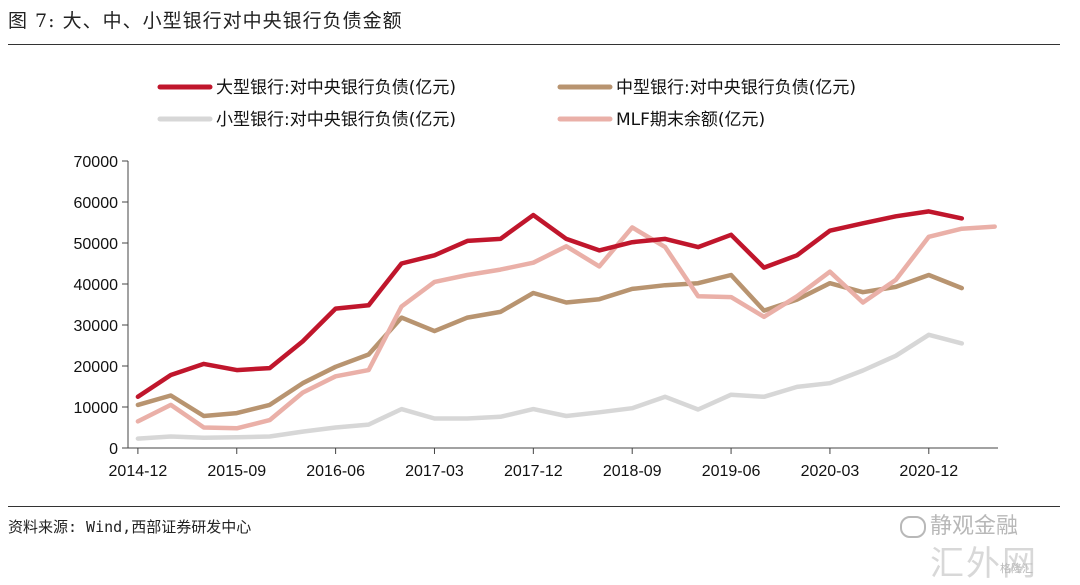 The image size is (1080, 585). Describe the element at coordinates (533, 471) in the screenshot. I see `x-tick-label: 2017-12` at that location.